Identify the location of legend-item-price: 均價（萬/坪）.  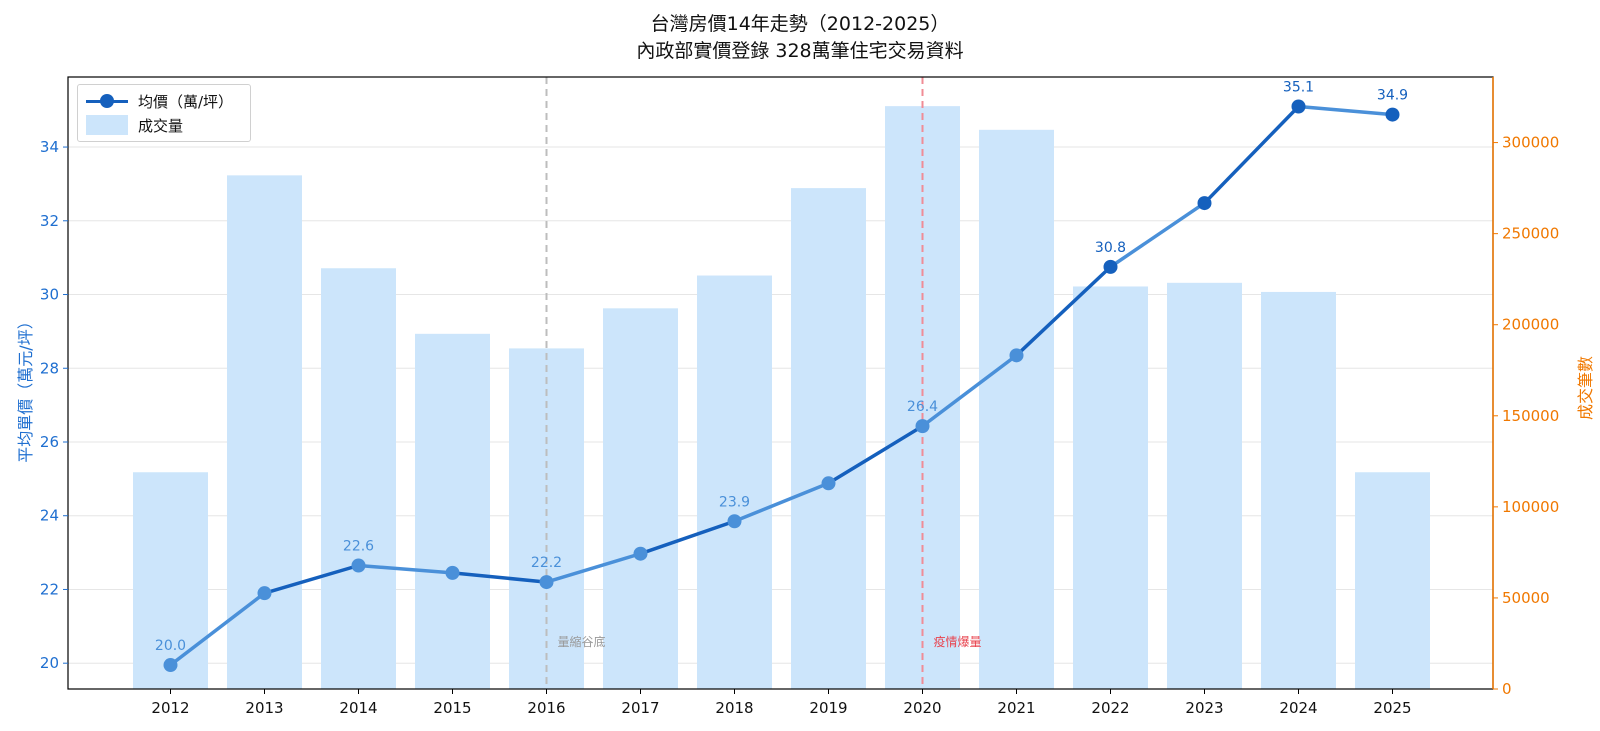
(159, 101).